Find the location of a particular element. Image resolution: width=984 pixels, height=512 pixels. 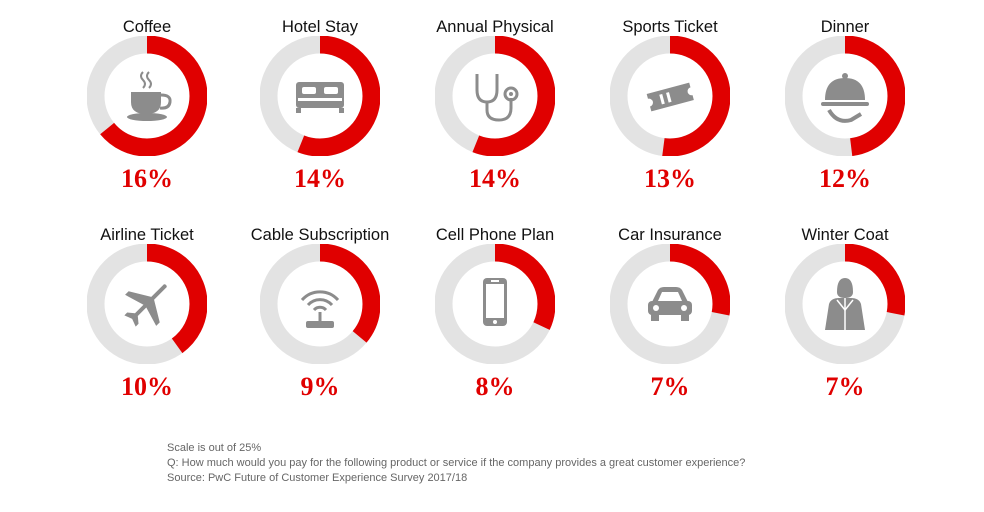

donut-item: Dinner 12% is located at coordinates (845, 116).